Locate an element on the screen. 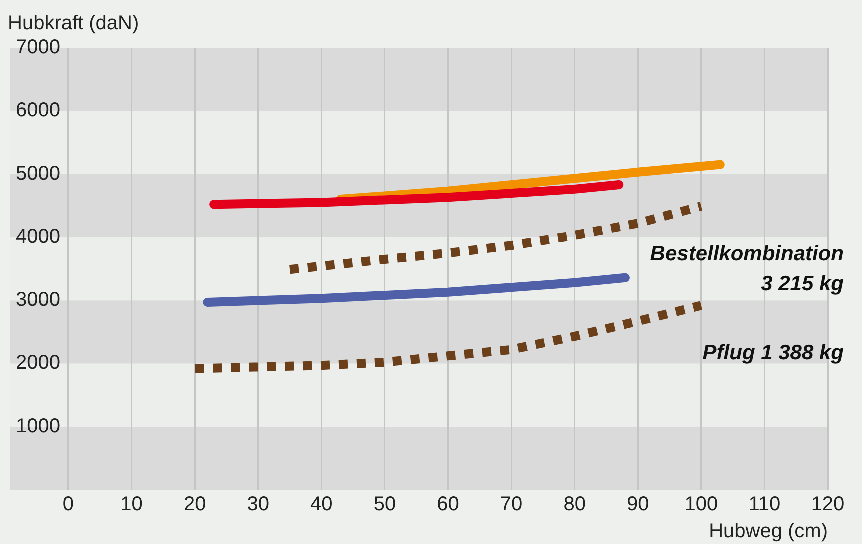 This screenshot has width=862, height=544. y-tick-label: 2000 is located at coordinates (38, 363).